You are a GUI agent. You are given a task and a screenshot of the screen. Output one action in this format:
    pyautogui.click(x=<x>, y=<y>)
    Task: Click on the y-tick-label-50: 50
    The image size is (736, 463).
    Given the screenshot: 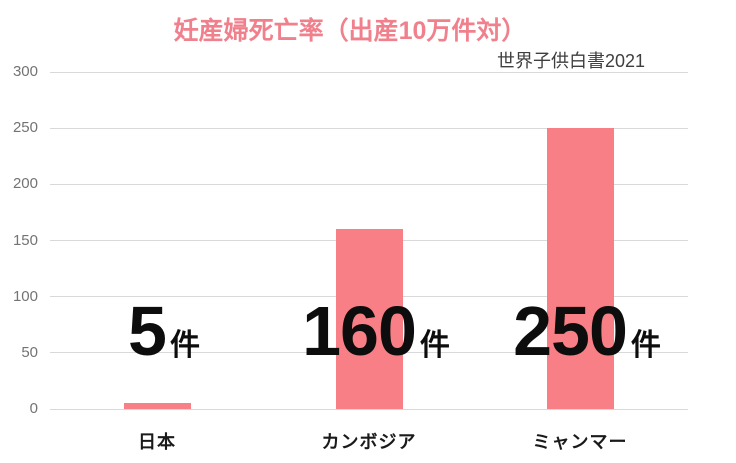 What is the action you would take?
    pyautogui.click(x=29, y=352)
    